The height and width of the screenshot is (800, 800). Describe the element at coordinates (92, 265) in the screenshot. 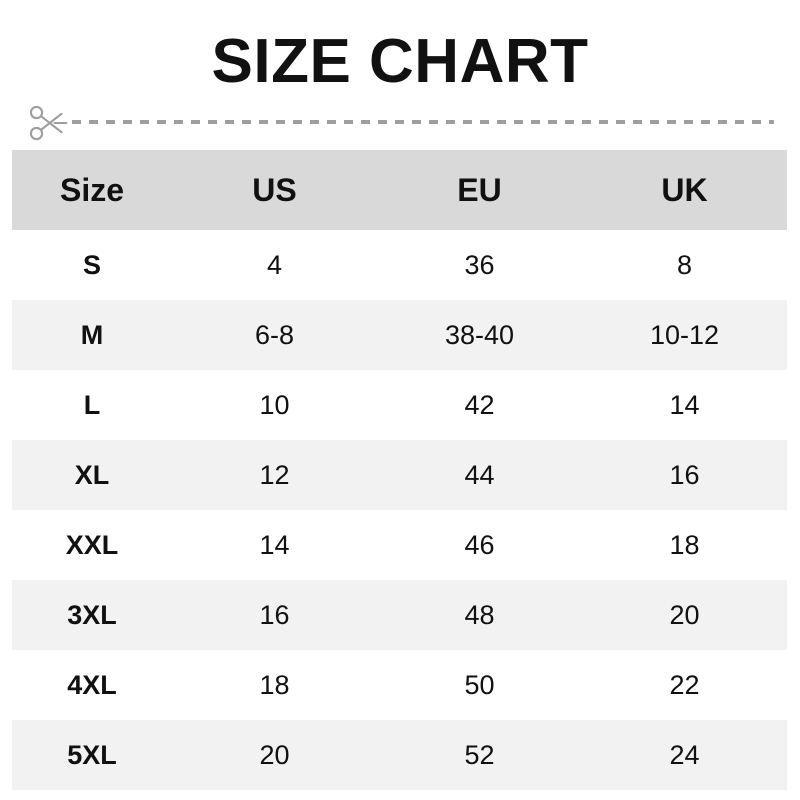

I see `cell-size: S` at that location.